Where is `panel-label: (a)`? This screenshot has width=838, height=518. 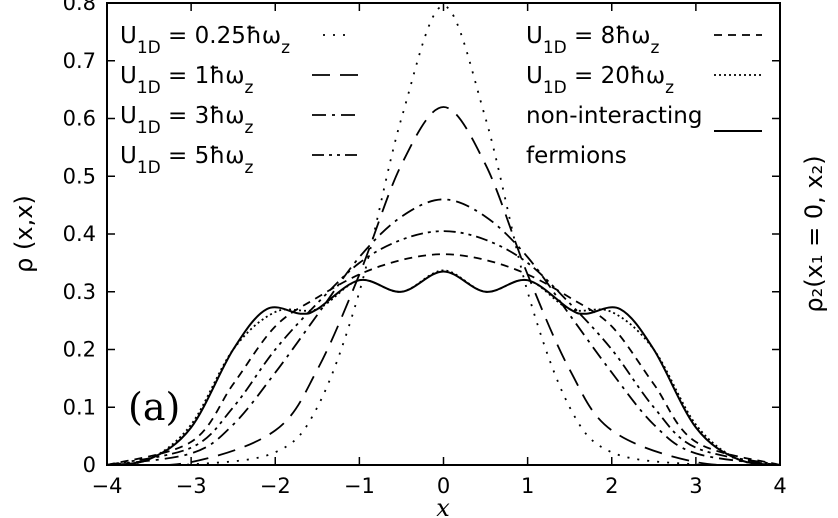
panel-label: (a) is located at coordinates (154, 407).